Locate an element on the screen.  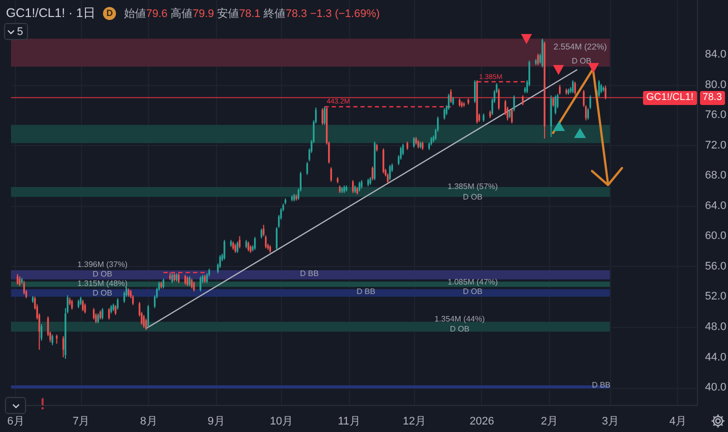
x-tick-label: 4月 is located at coordinates (677, 422).